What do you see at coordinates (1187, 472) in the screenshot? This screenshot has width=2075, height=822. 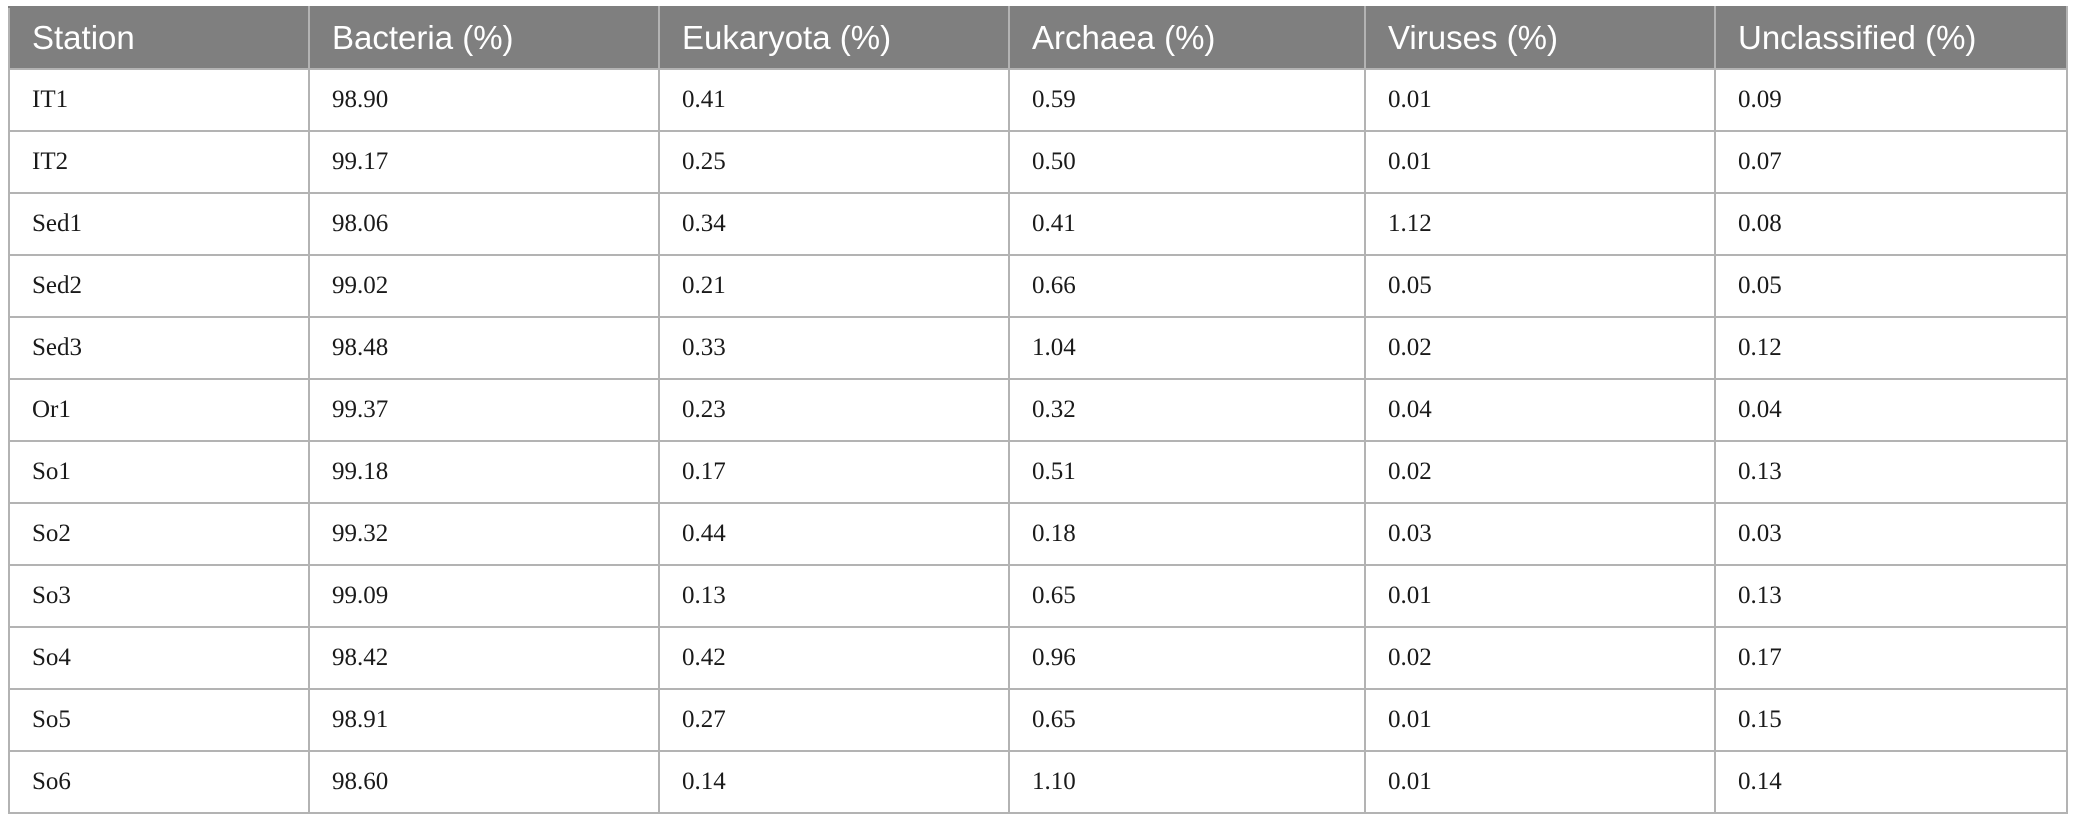 I see `cell-archaea: 0.51` at bounding box center [1187, 472].